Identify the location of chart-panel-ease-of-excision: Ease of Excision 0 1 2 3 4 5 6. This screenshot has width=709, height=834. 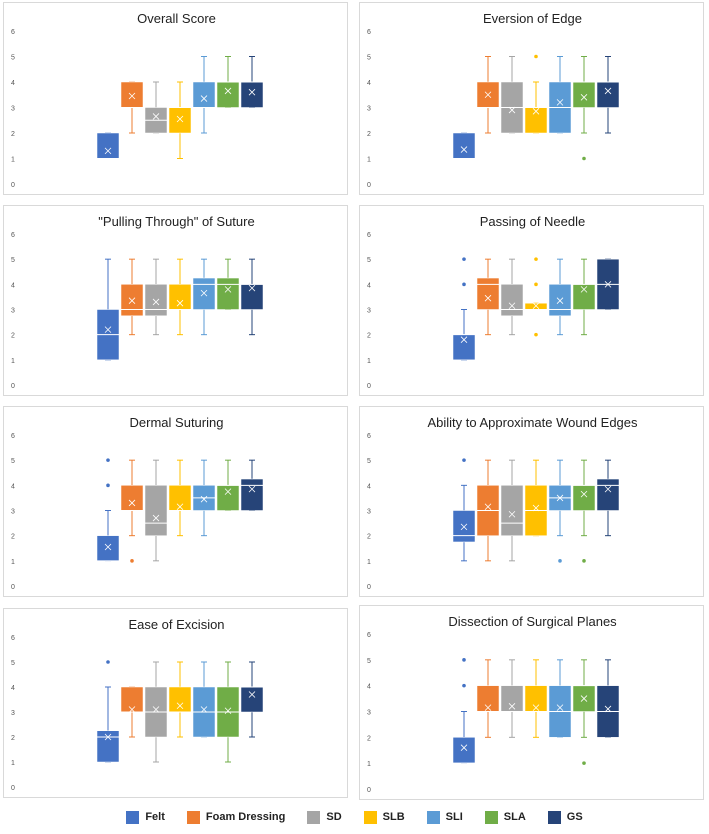
(175, 703).